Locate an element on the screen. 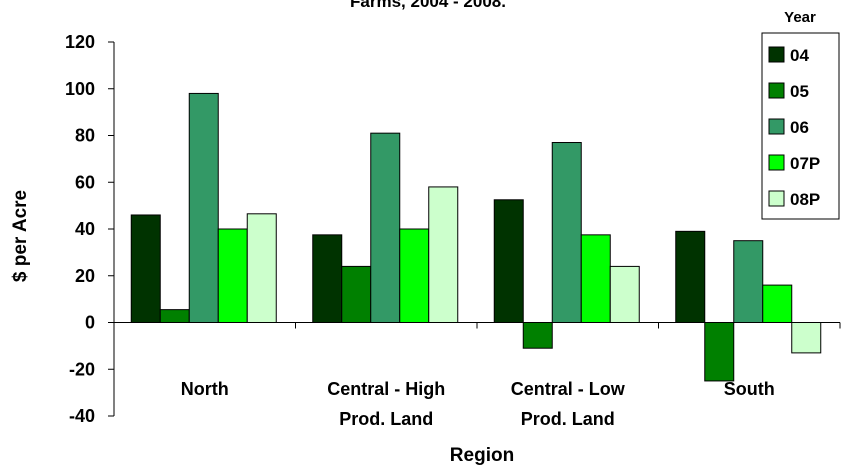  legend-label: 07P is located at coordinates (805, 163).